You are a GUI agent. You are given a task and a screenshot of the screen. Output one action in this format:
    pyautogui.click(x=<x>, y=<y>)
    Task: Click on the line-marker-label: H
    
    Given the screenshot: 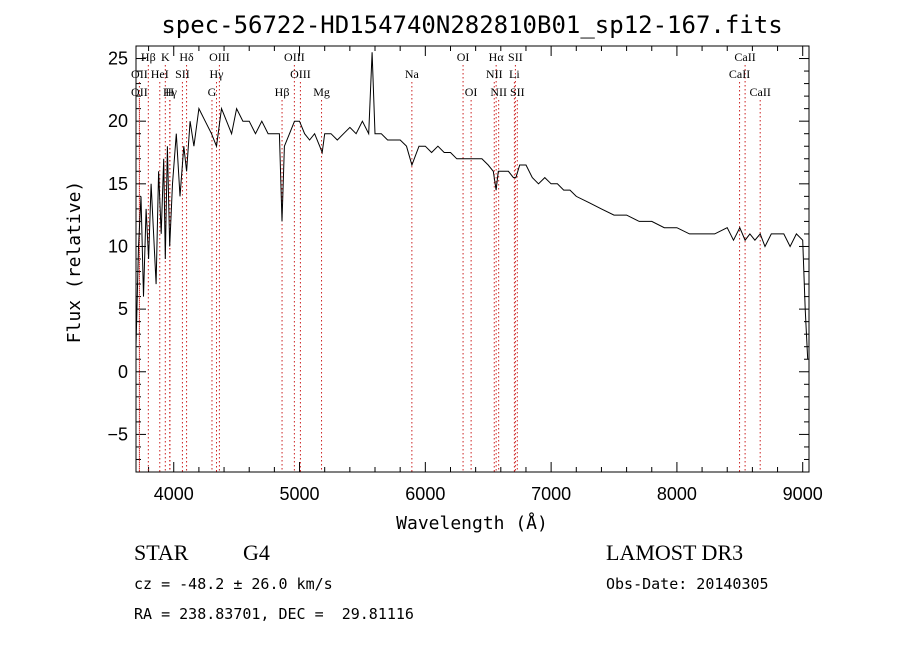 What is the action you would take?
    pyautogui.click(x=169, y=92)
    